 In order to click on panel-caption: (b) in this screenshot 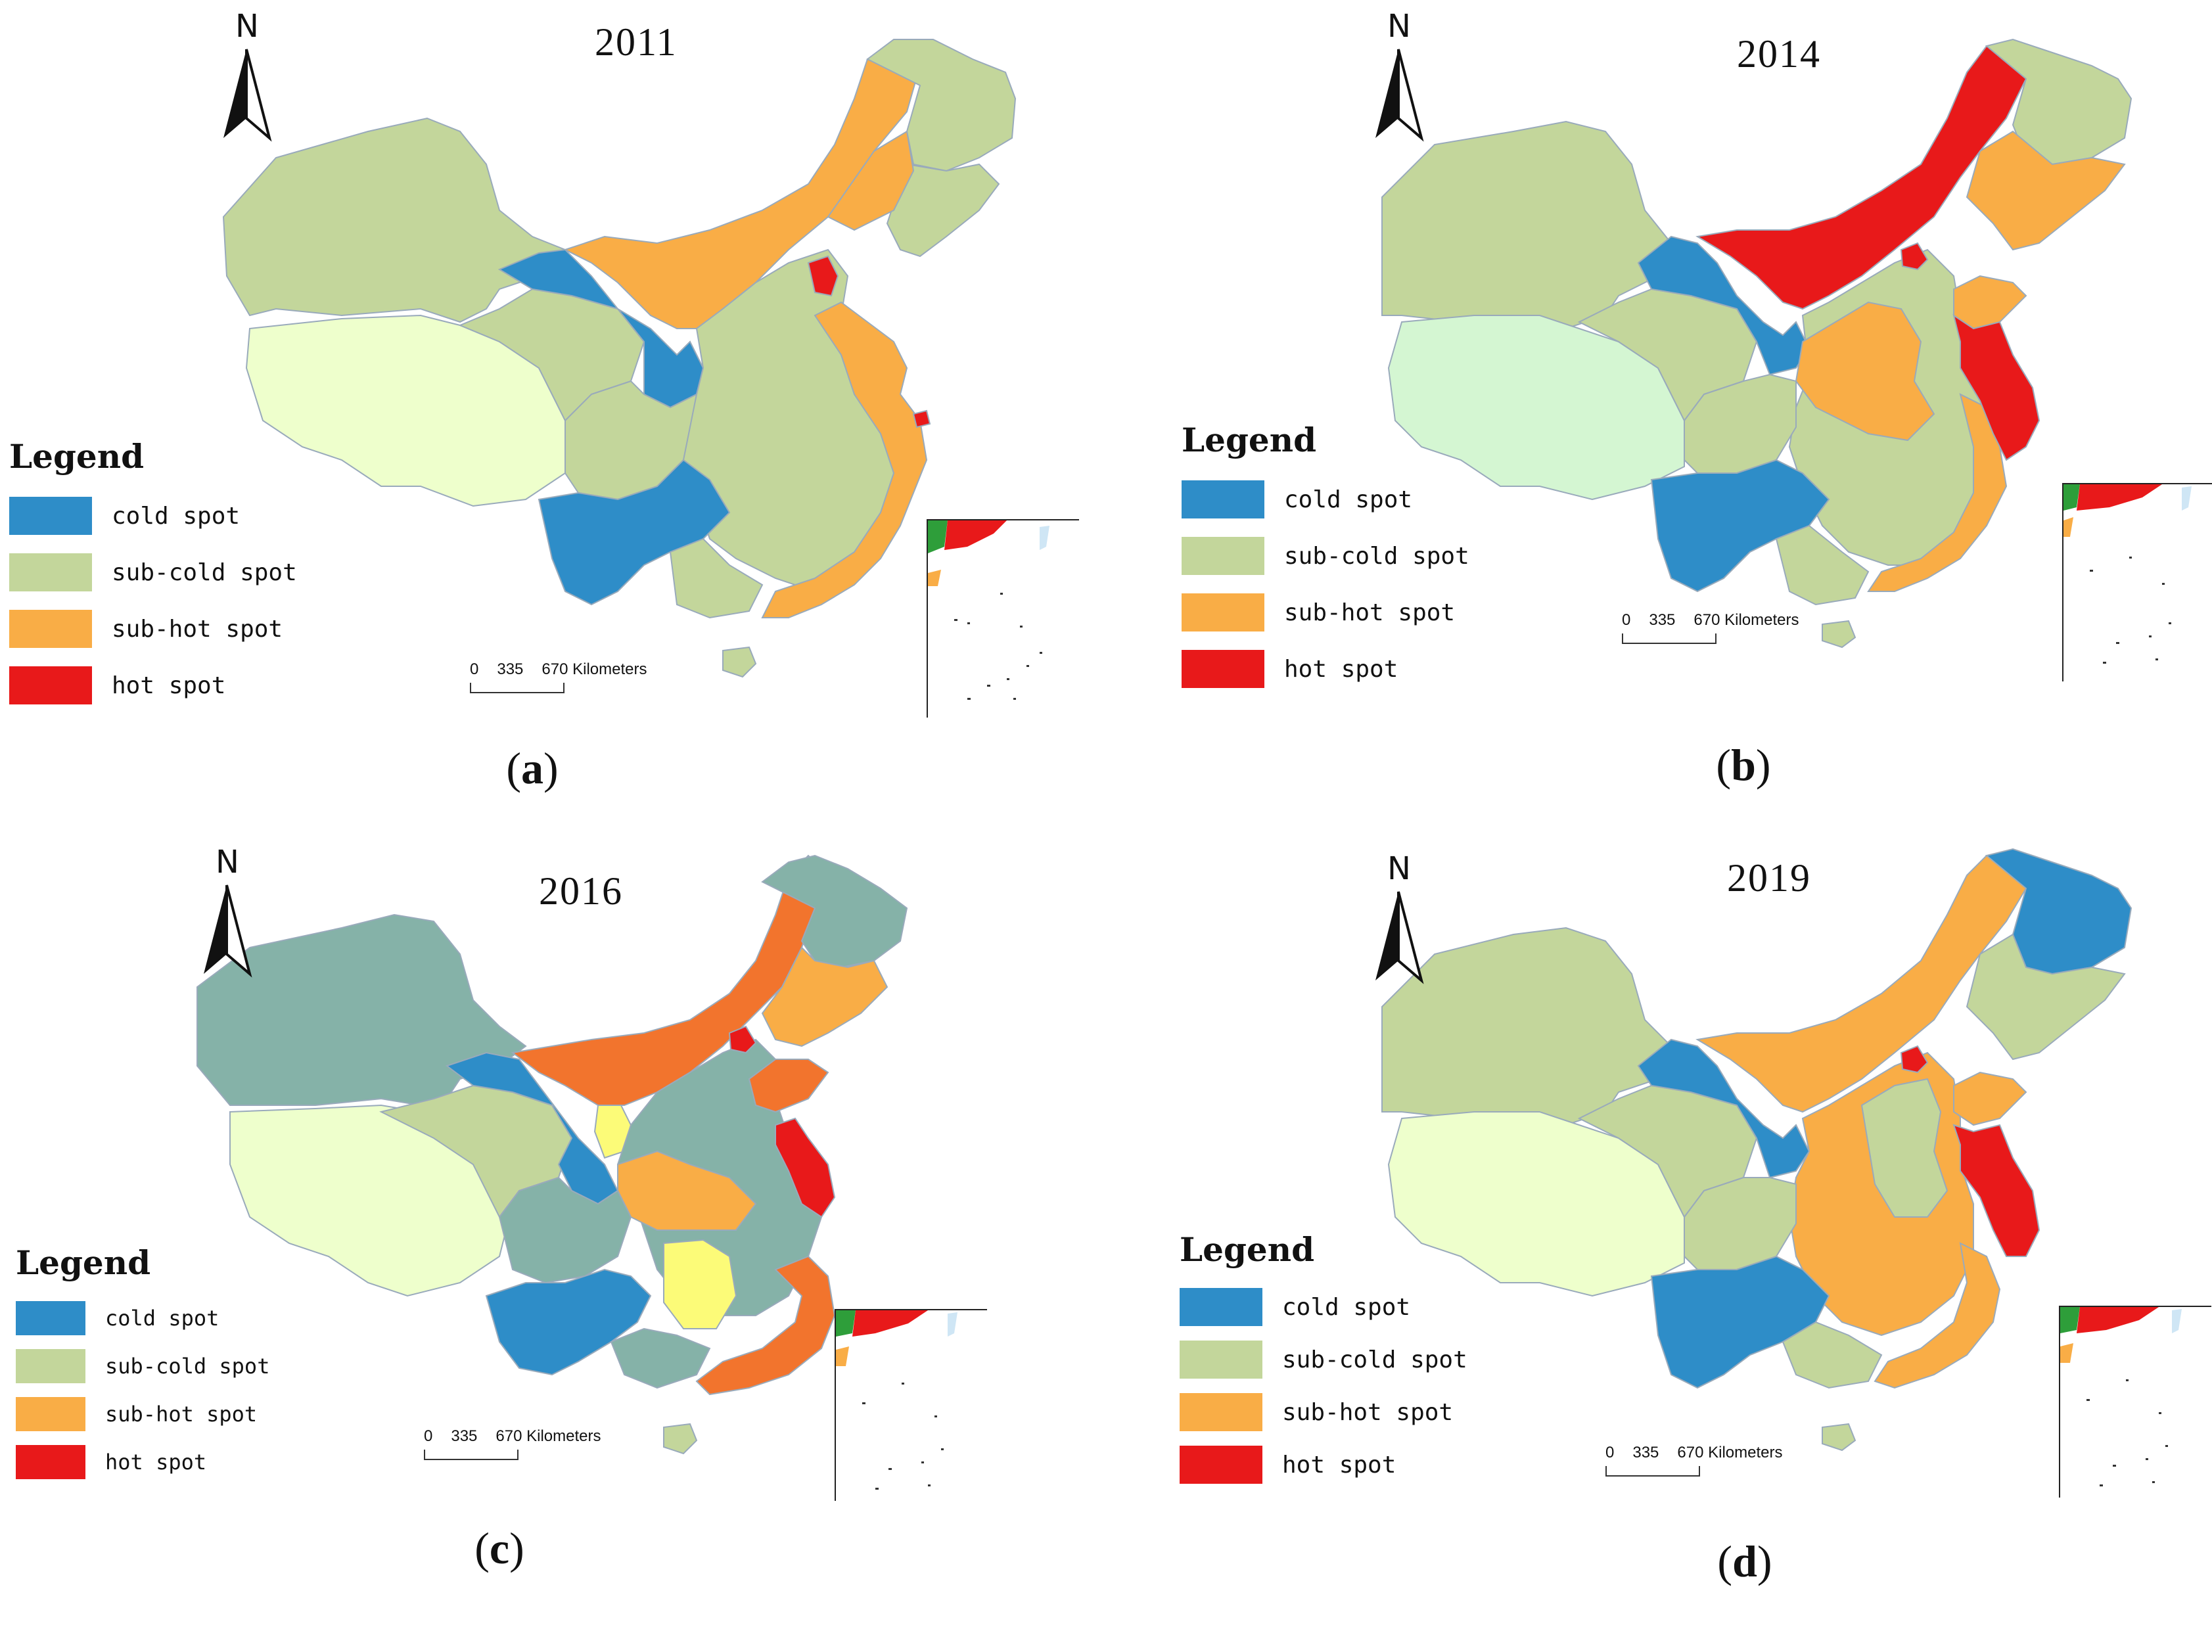, I will do `click(1744, 765)`.